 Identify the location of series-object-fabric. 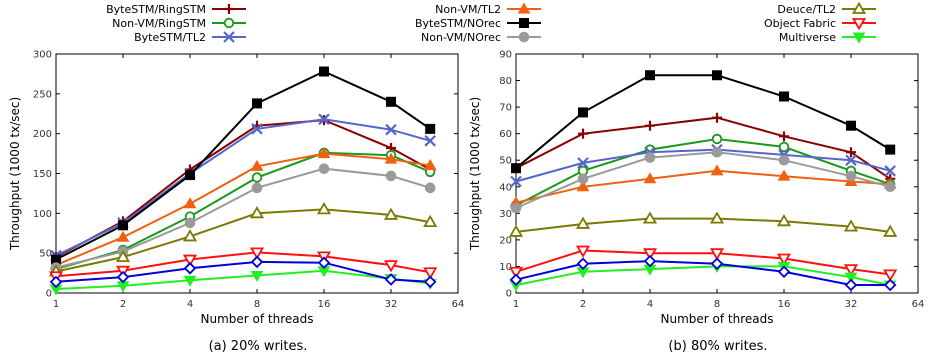
(703, 263).